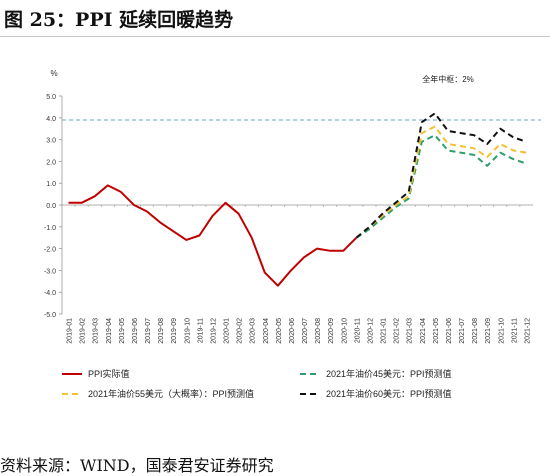 This screenshot has width=550, height=476. Describe the element at coordinates (527, 331) in the screenshot. I see `x-tick-label: 2021-12` at that location.